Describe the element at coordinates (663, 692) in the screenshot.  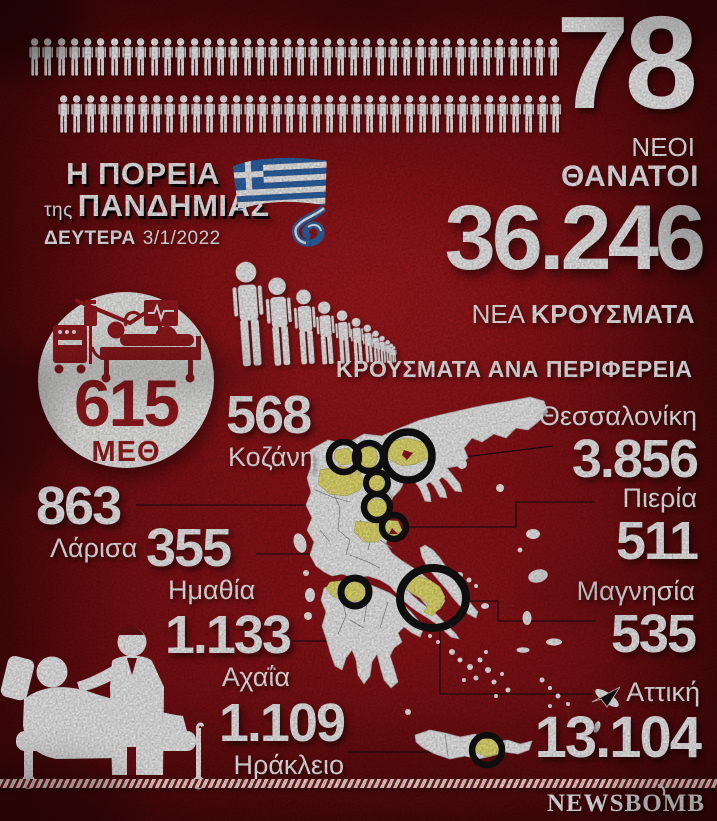
I see `region-name: Αττική` at that location.